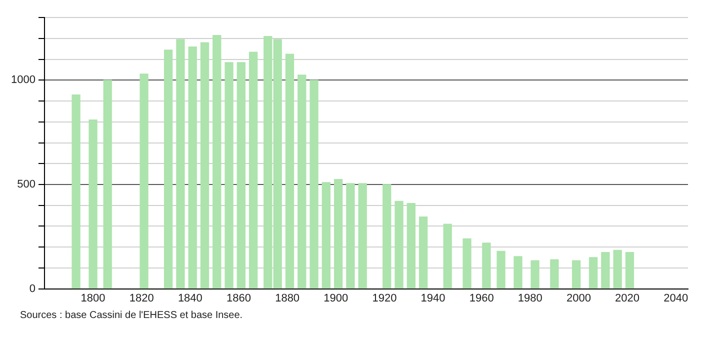 This screenshot has height=340, width=710. Describe the element at coordinates (384, 298) in the screenshot. I see `x-tick-label: 1920` at that location.